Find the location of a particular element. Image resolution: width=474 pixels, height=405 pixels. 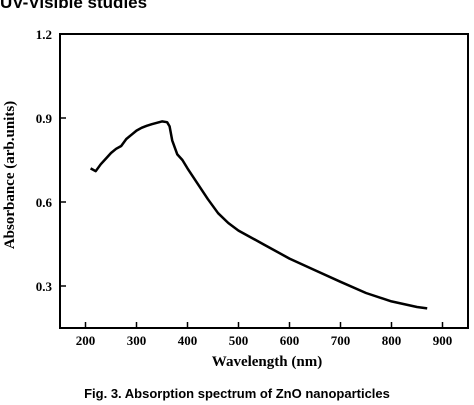

y-axis-title: Absorbance (arb.units) is located at coordinates (10, 175).